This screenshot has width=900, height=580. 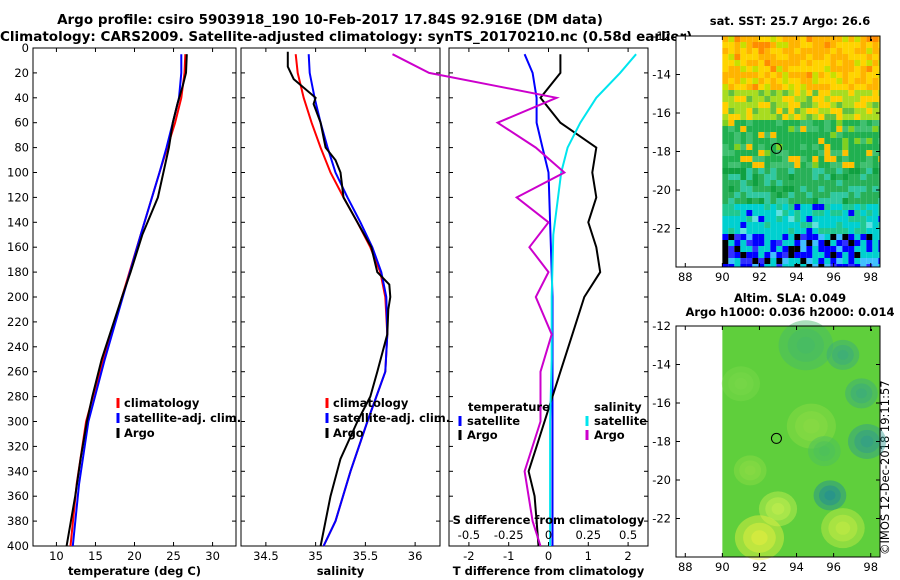 I want to click on lat-tick-label: -16, so click(x=661, y=403).